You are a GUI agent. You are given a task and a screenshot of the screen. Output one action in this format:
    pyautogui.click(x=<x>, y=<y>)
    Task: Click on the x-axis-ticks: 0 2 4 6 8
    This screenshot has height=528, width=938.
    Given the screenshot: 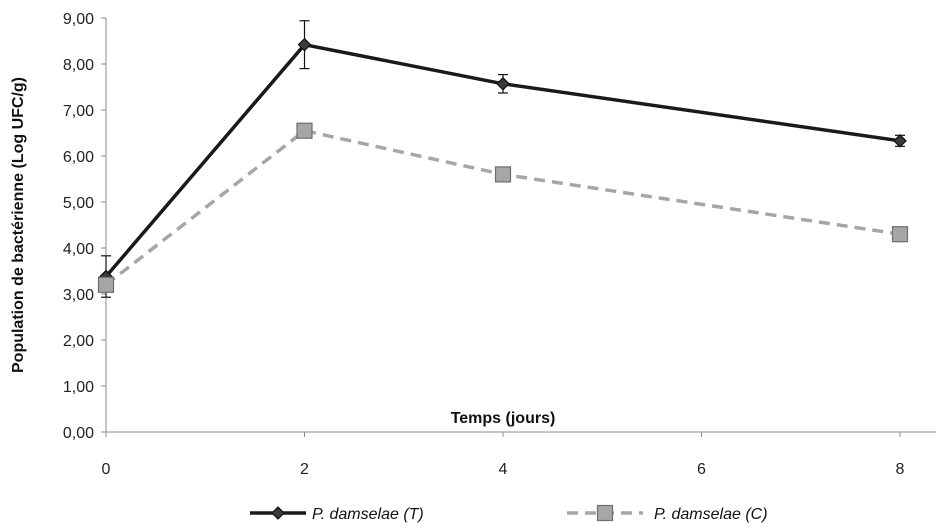 What is the action you would take?
    pyautogui.click(x=503, y=455)
    